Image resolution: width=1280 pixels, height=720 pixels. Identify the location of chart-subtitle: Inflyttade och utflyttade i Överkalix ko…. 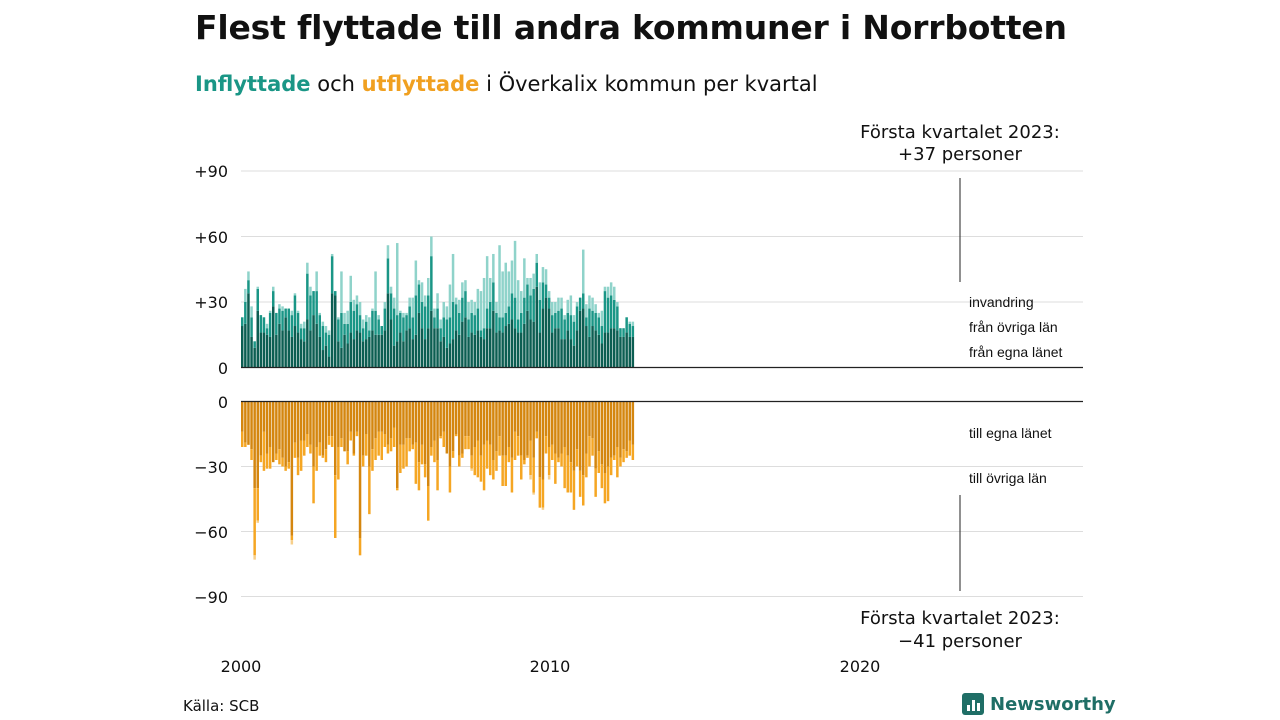
(506, 84).